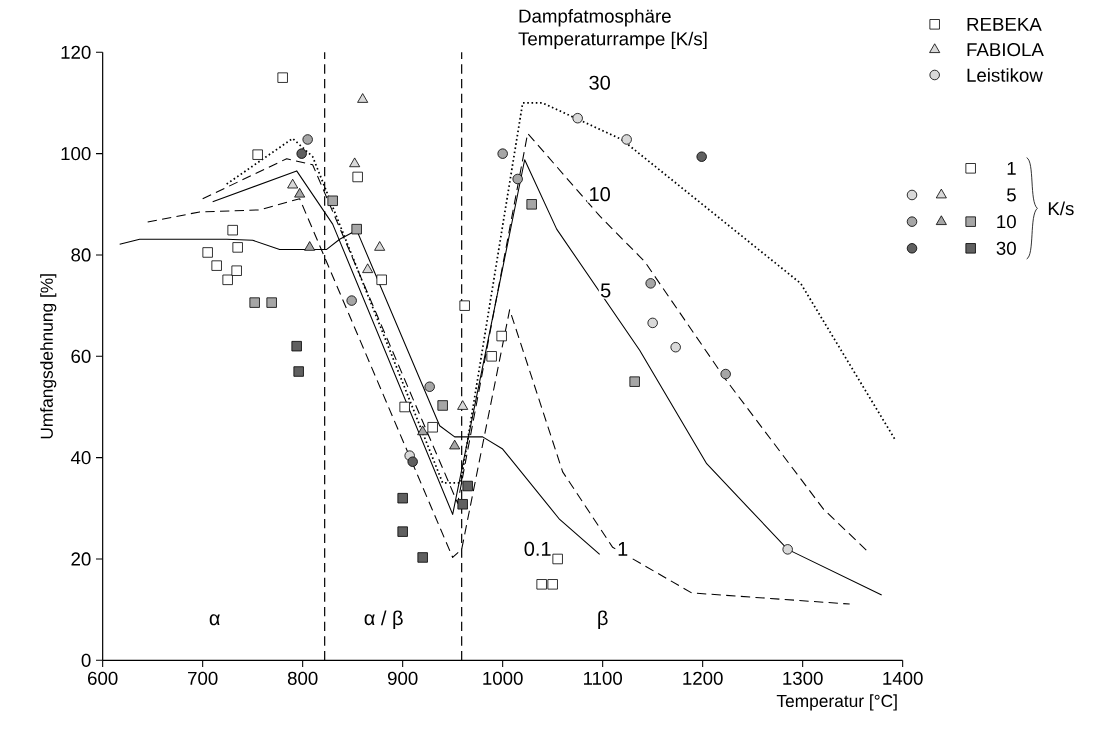 This screenshot has width=1115, height=755. What do you see at coordinates (80, 458) in the screenshot?
I see `y-tick-label: 40` at bounding box center [80, 458].